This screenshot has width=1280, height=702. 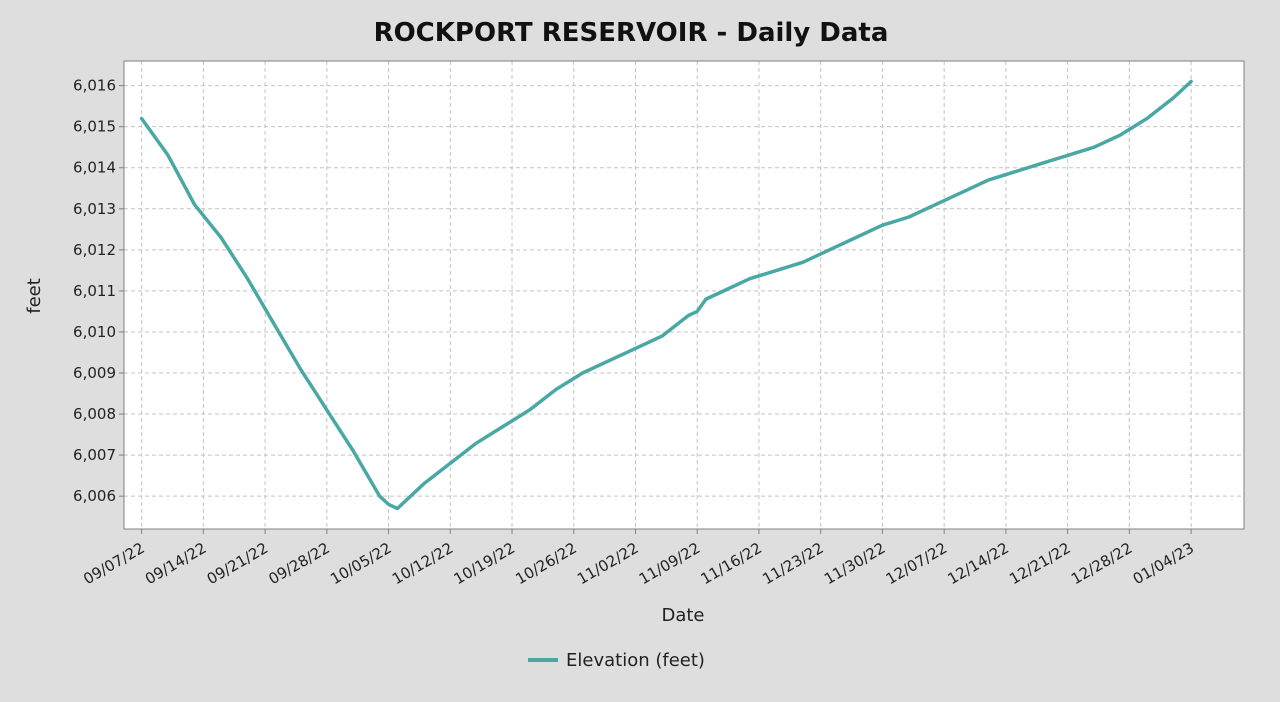 What do you see at coordinates (1101, 563) in the screenshot?
I see `x-tick-label: 12/28/22` at bounding box center [1101, 563].